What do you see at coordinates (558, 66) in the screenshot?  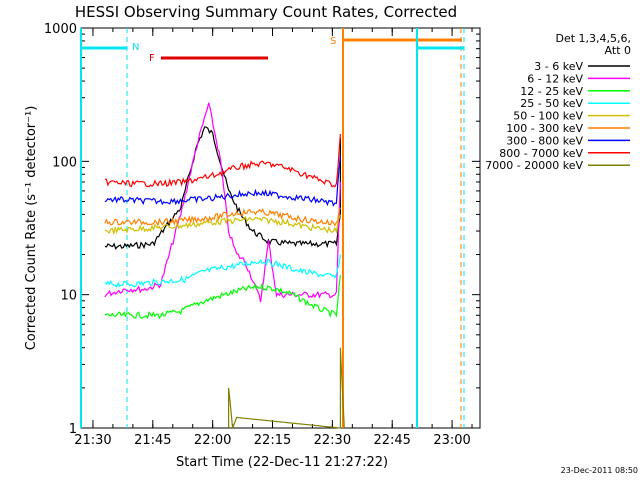 I see `legend-entry-label: 3 - 6 keV` at bounding box center [558, 66].